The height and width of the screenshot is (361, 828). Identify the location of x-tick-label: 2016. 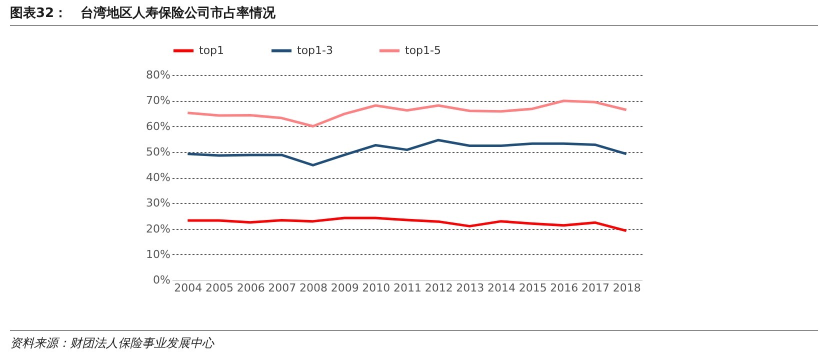
(564, 288).